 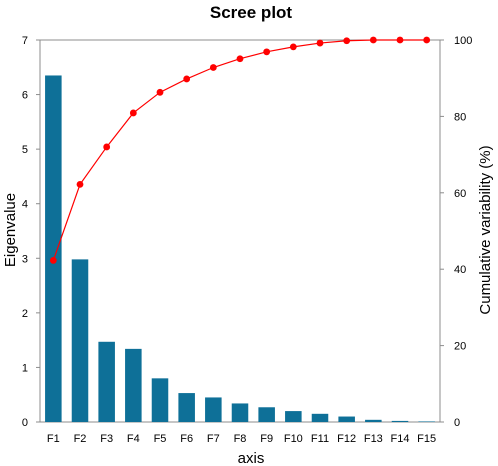 I want to click on eigenvalue-bar-F5, so click(x=160, y=400).